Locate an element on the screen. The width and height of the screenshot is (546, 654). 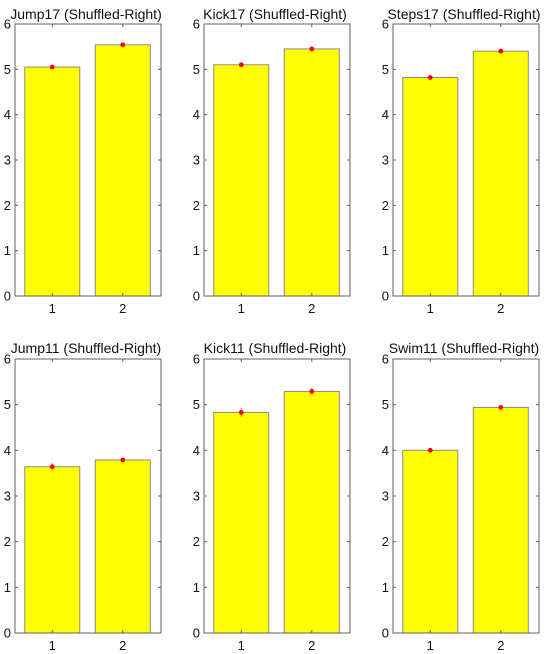
panel-title: Jump17 (Shuffled-Right) is located at coordinates (85, 14).